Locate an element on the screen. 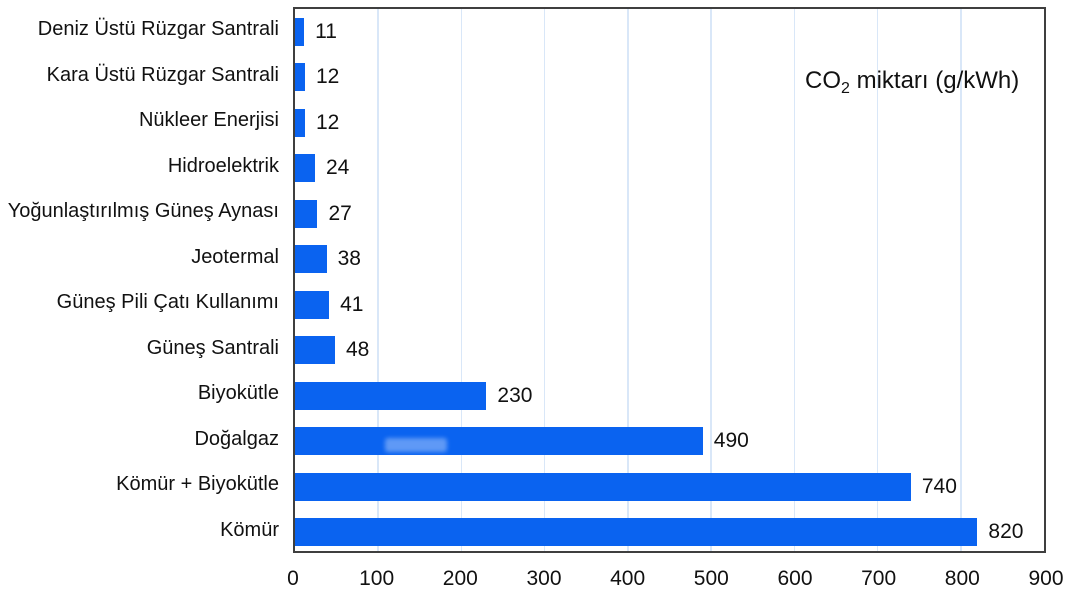 This screenshot has height=601, width=1068. bar-value-label: 41 is located at coordinates (352, 304).